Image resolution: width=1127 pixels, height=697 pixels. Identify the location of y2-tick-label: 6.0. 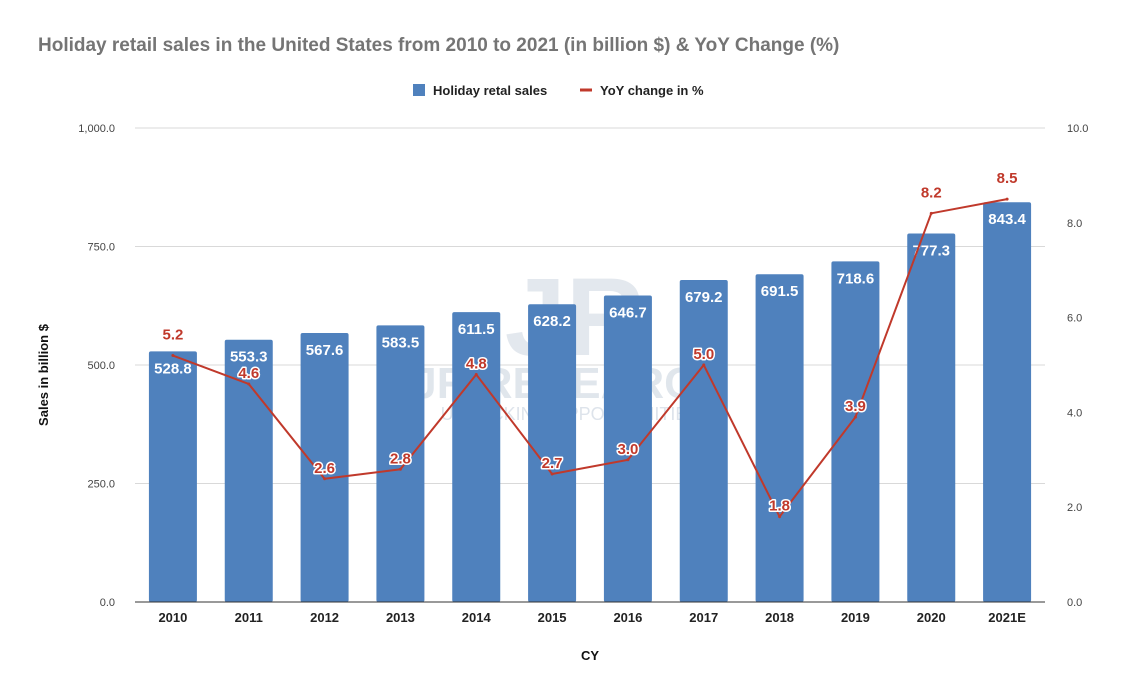
(1074, 319).